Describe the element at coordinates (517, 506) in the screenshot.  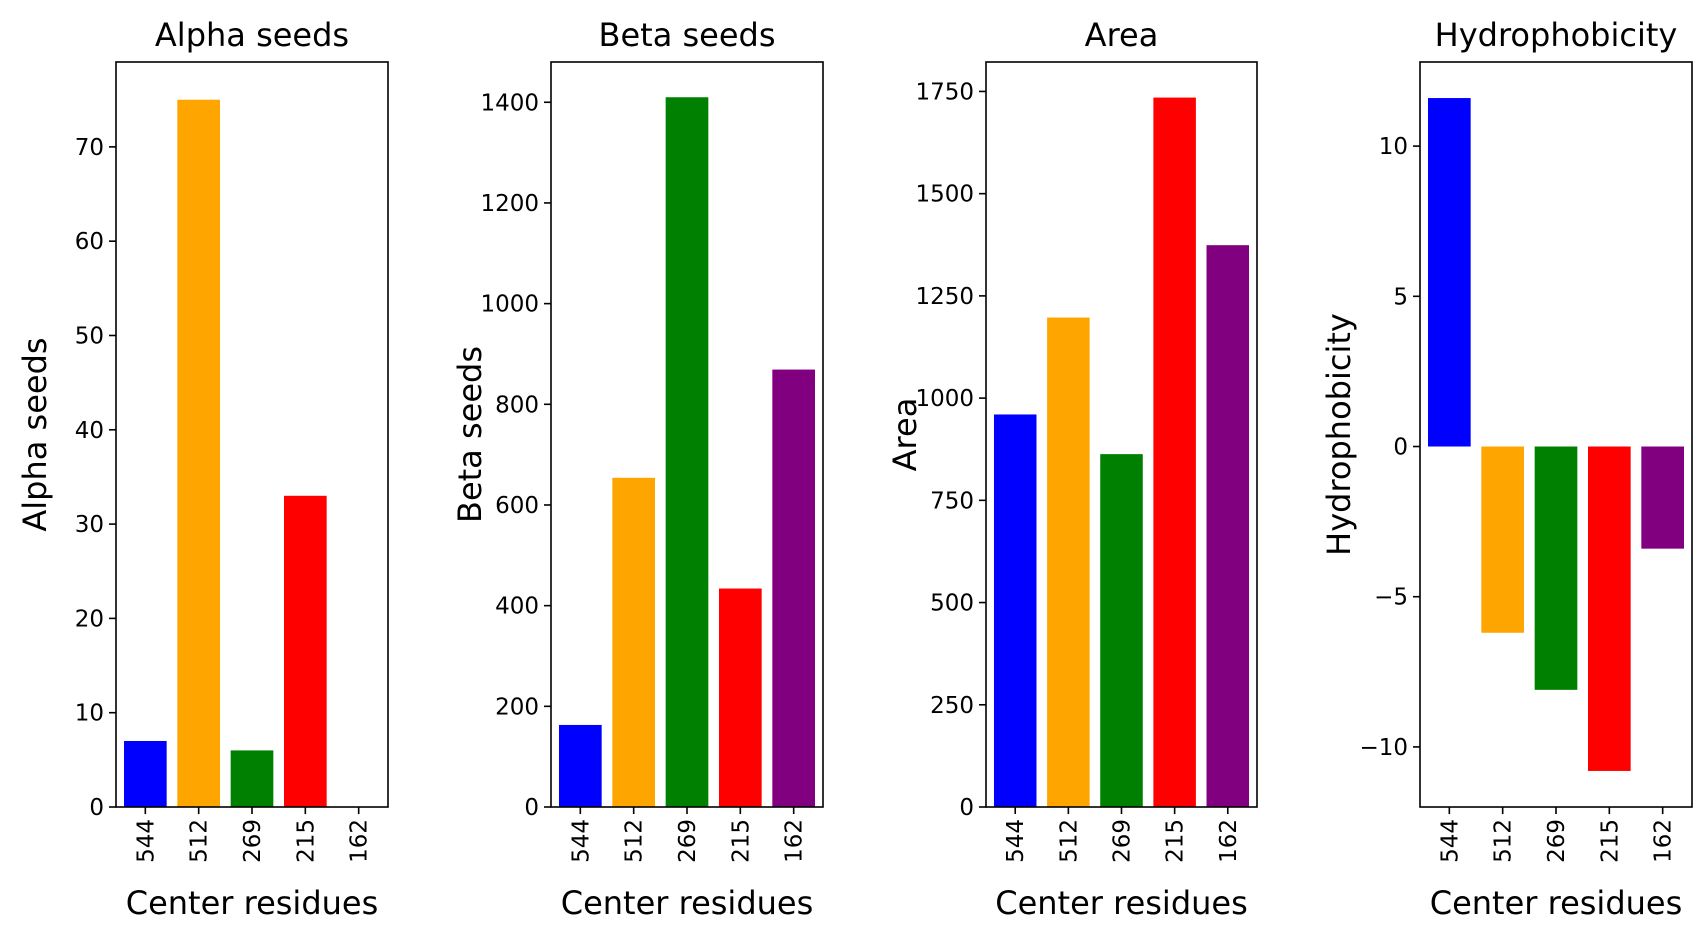
I see `y-tick-label: 600` at that location.